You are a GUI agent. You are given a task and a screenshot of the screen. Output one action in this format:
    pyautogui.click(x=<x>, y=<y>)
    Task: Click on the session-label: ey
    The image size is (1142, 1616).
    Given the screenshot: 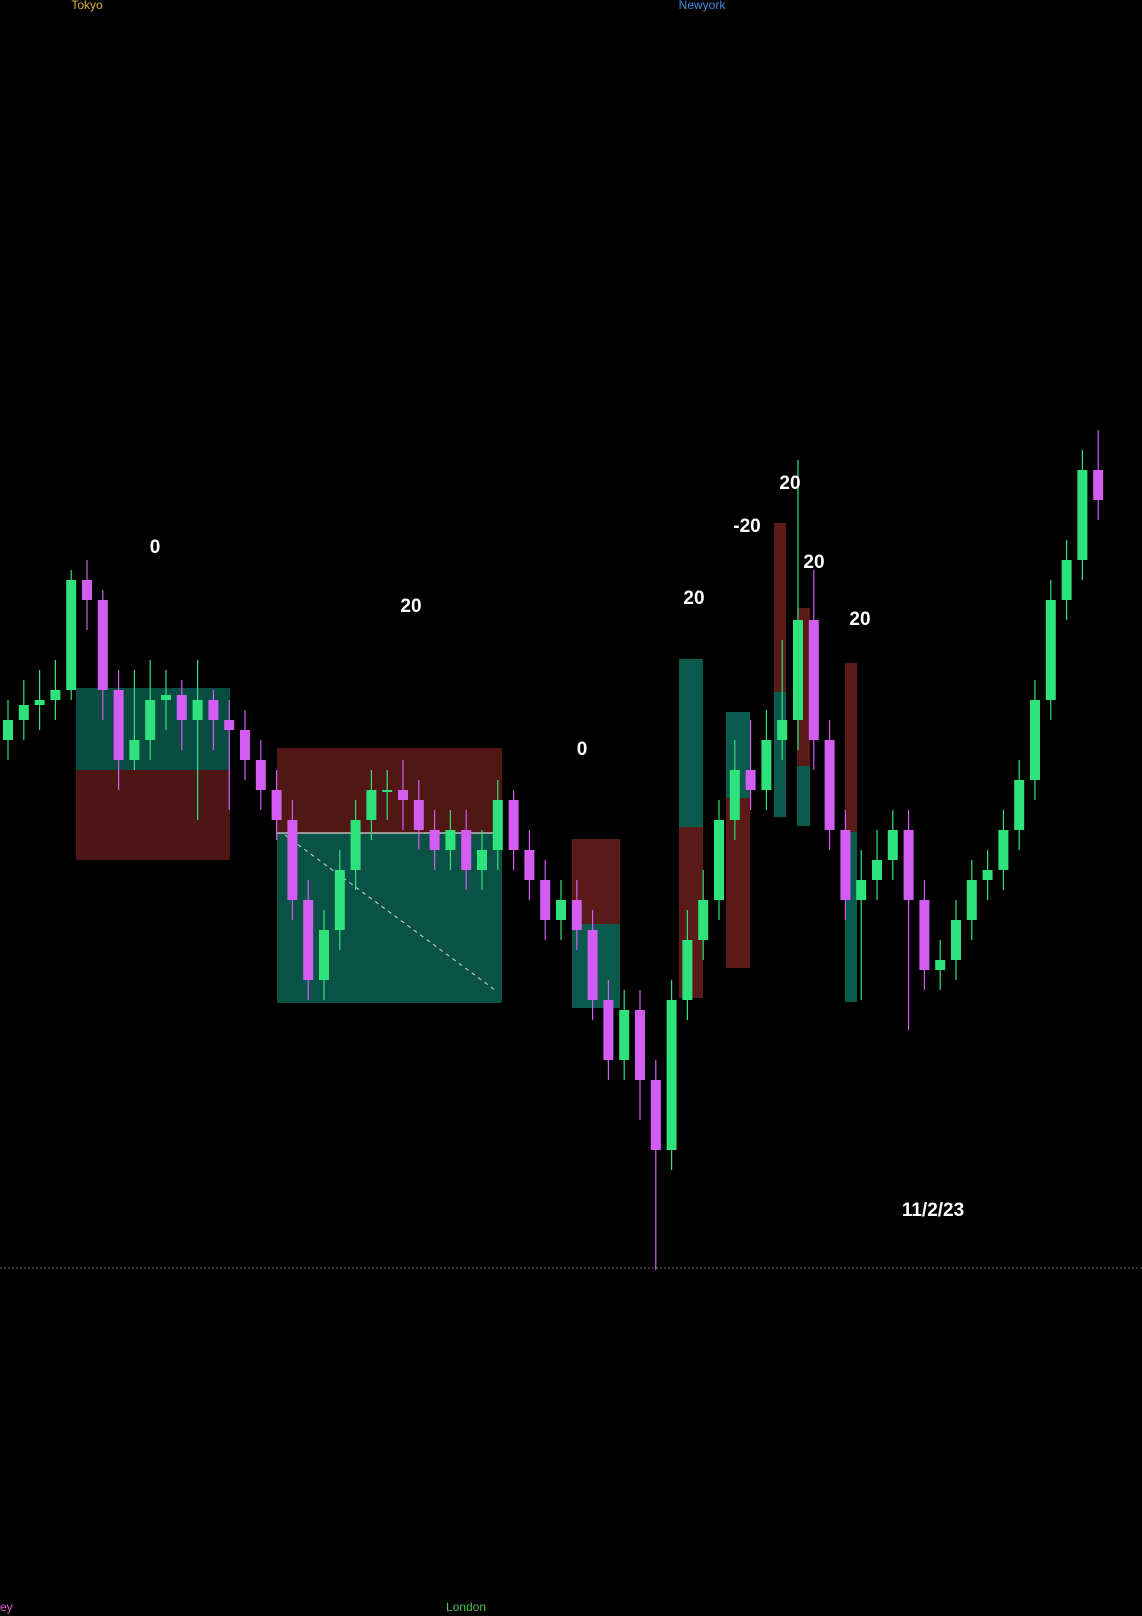 What is the action you would take?
    pyautogui.click(x=6, y=1607)
    